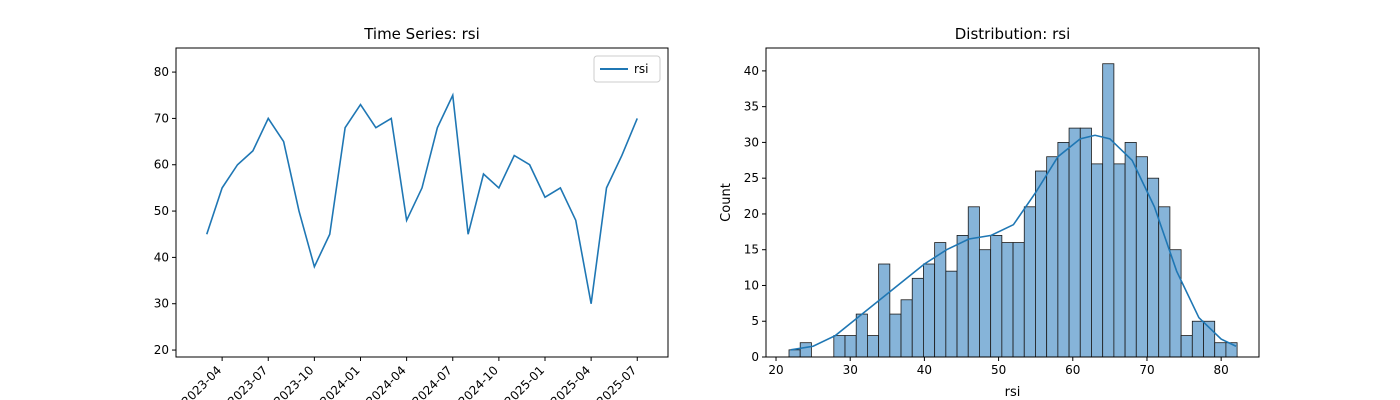 The image size is (1400, 400). What do you see at coordinates (478, 381) in the screenshot?
I see `x-tick-label: 2024-10` at bounding box center [478, 381].